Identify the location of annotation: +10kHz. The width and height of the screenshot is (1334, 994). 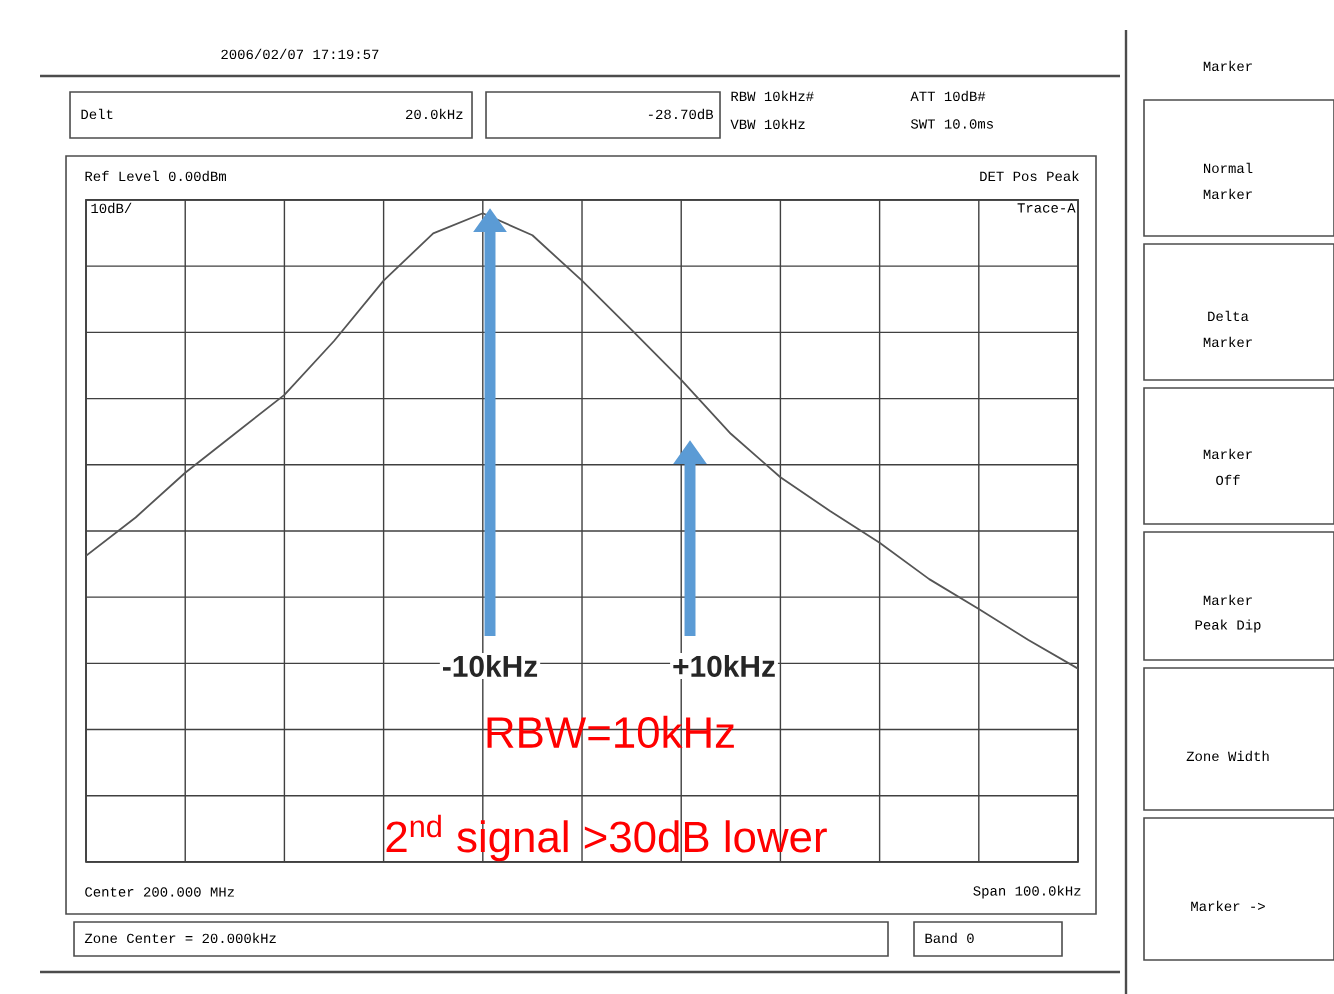
(724, 666).